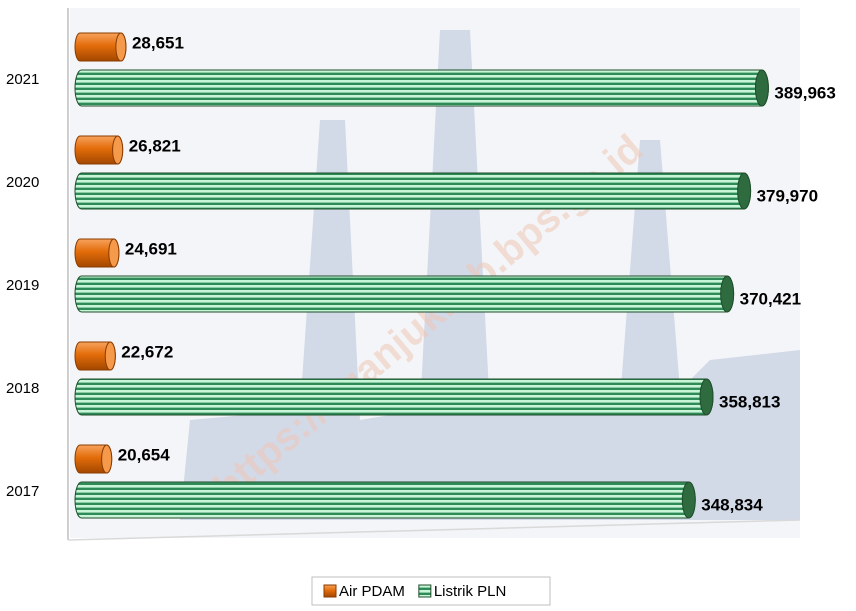 Image resolution: width=856 pixels, height=611 pixels. What do you see at coordinates (732, 504) in the screenshot?
I see `value-label: 348,834` at bounding box center [732, 504].